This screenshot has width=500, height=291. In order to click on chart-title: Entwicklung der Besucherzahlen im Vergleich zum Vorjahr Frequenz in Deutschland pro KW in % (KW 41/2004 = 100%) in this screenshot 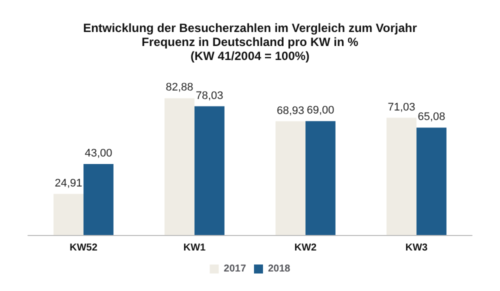, I will do `click(250, 42)`.